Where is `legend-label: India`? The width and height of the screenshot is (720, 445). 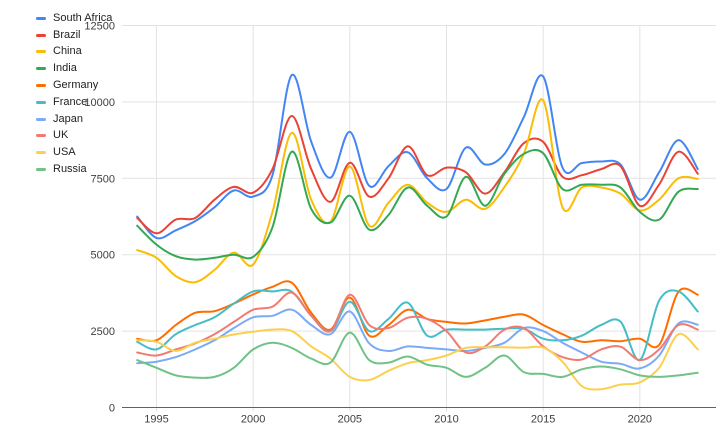 legend-label: India is located at coordinates (65, 68).